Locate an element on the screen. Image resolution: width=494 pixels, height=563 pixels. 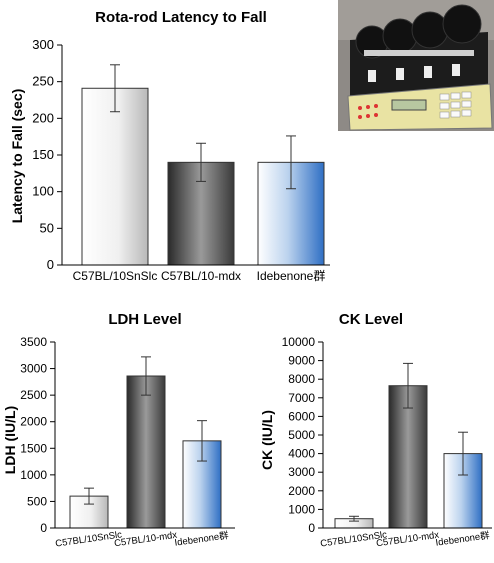
y-tick-label: 1500 is located at coordinates (33, 448).